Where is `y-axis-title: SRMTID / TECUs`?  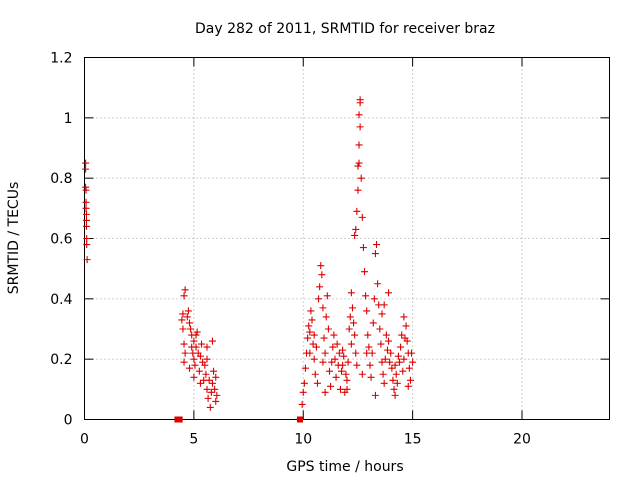 y-axis-title: SRMTID / TECUs is located at coordinates (14, 238).